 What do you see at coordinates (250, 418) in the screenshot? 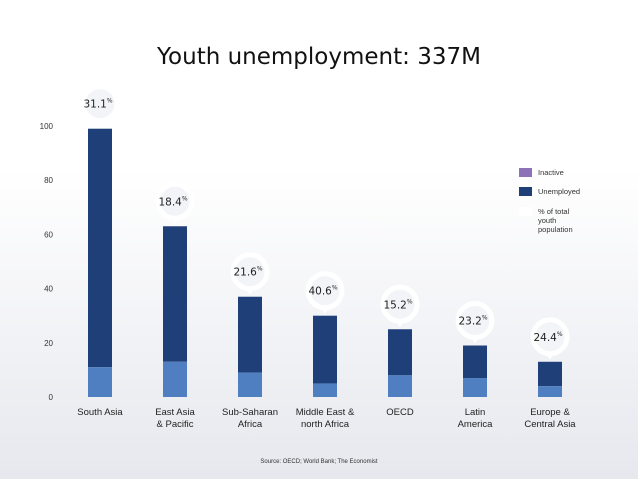
I see `category-label-2: Sub-Saharan Africa` at bounding box center [250, 418].